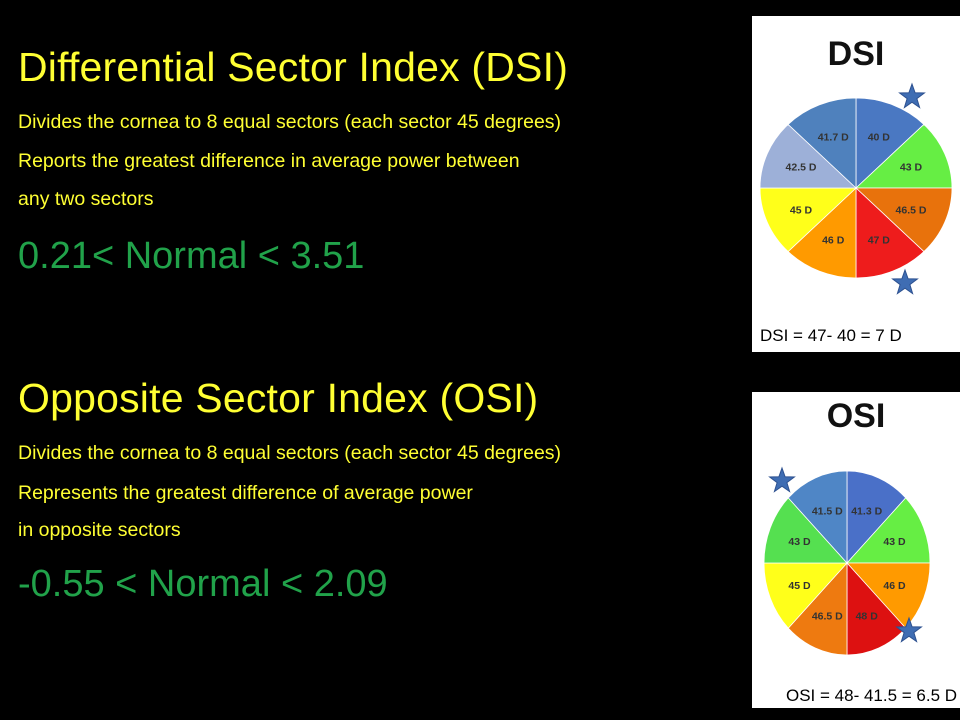 The image size is (960, 720). I want to click on osi-sector-pie: 41.3 D 43 D 46 D 48 D 46.5 D 45 D 43 D 41.5 D, so click(847, 561).